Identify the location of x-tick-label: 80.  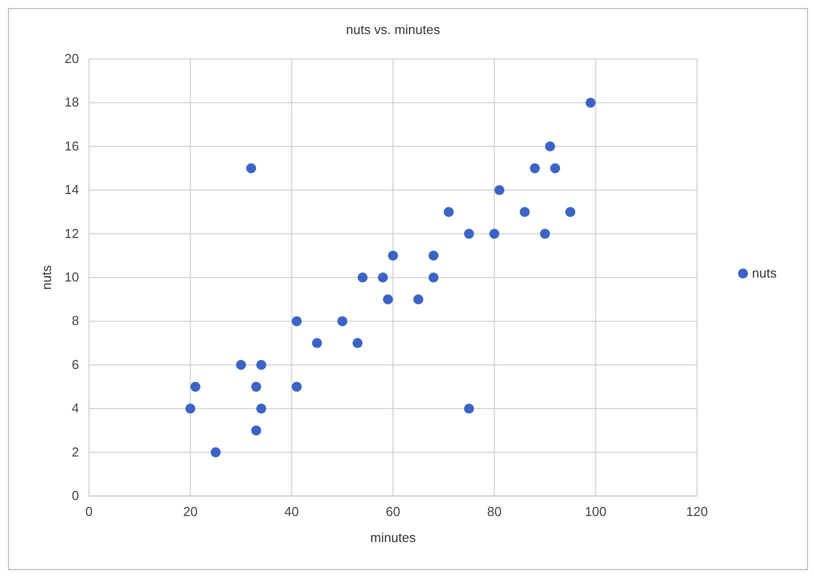
(494, 511).